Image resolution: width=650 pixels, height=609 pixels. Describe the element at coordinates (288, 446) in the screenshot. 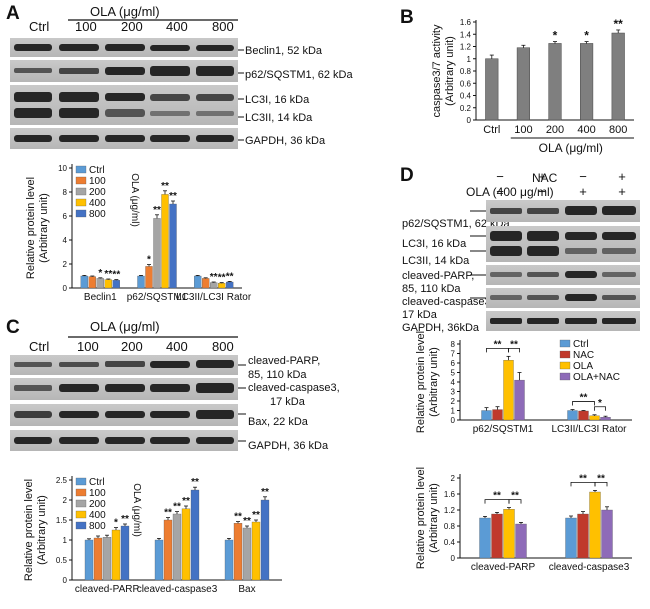

I see `panel-c-band-gapdh: GAPDH, 36 kDa` at that location.